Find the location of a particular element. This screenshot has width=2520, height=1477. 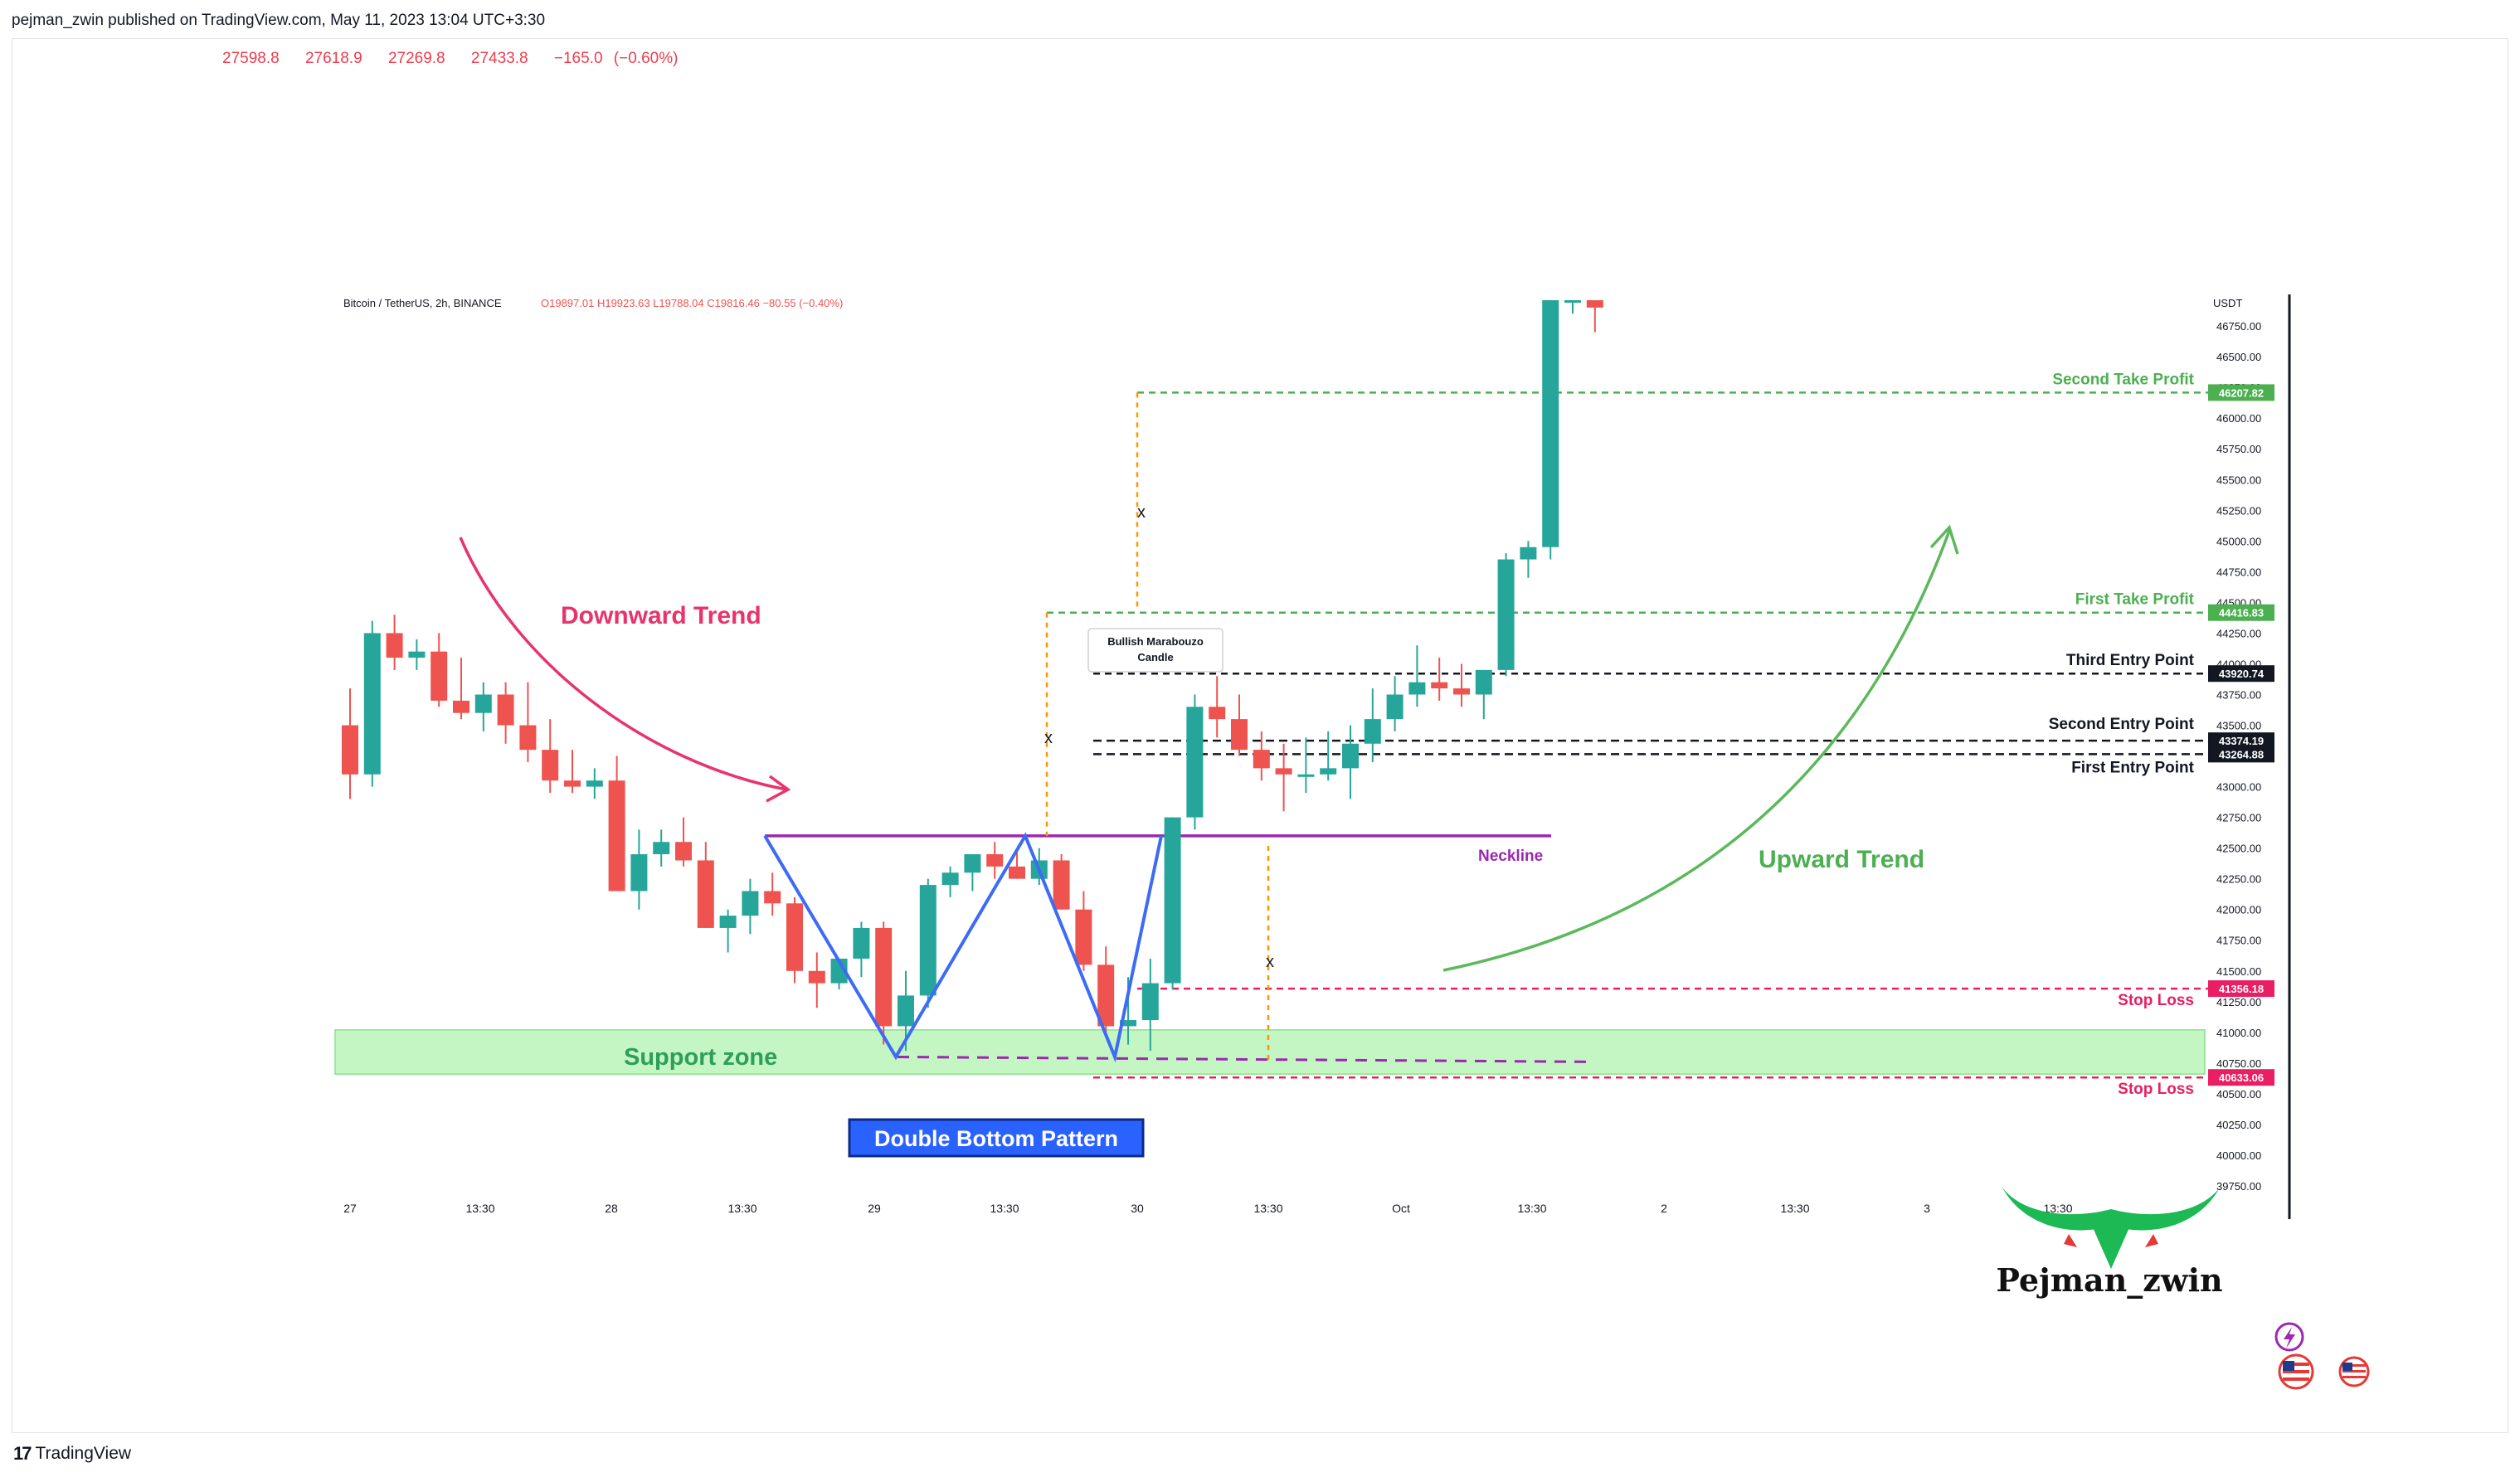

double-bottom-zigzag is located at coordinates (963, 948).